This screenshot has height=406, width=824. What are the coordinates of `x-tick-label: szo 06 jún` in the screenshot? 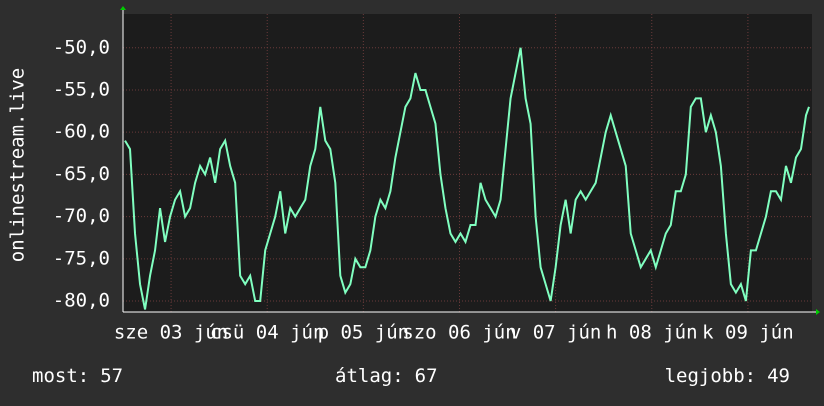 It's located at (459, 333).